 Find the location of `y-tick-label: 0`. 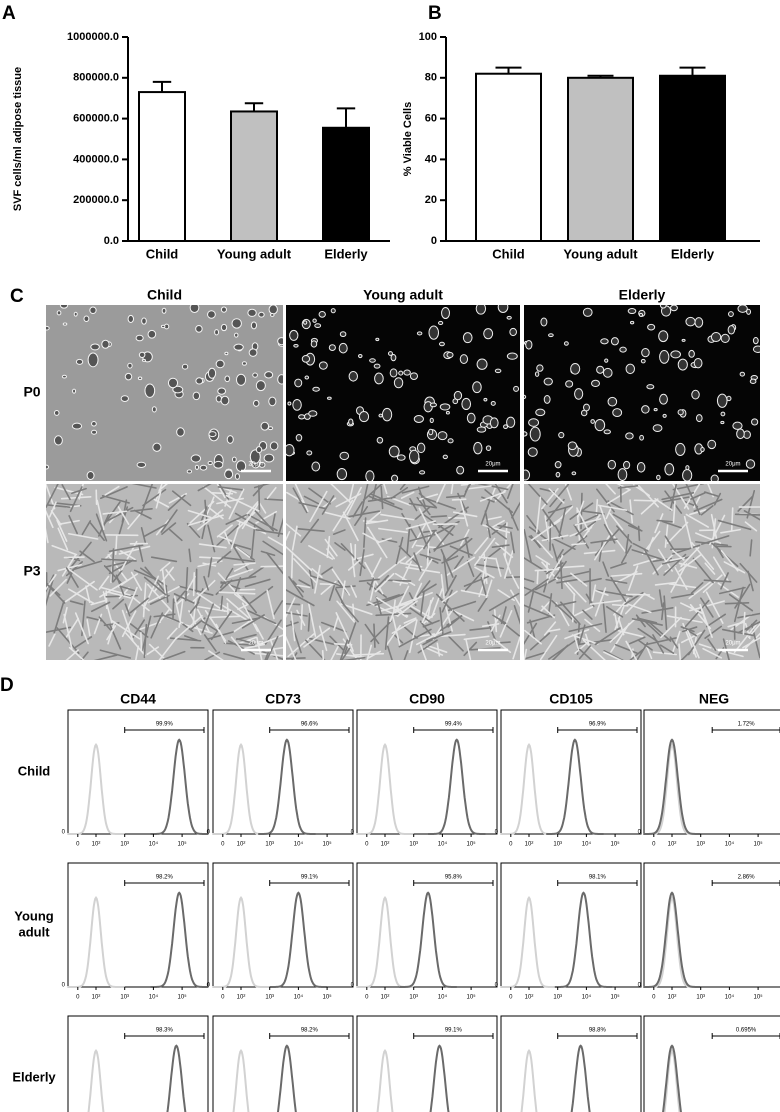

y-tick-label: 0 is located at coordinates (497, 986).